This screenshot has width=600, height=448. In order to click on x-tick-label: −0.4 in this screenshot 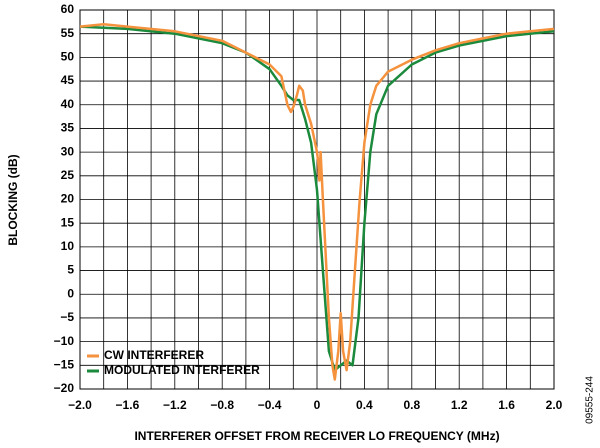, I will do `click(270, 405)`.